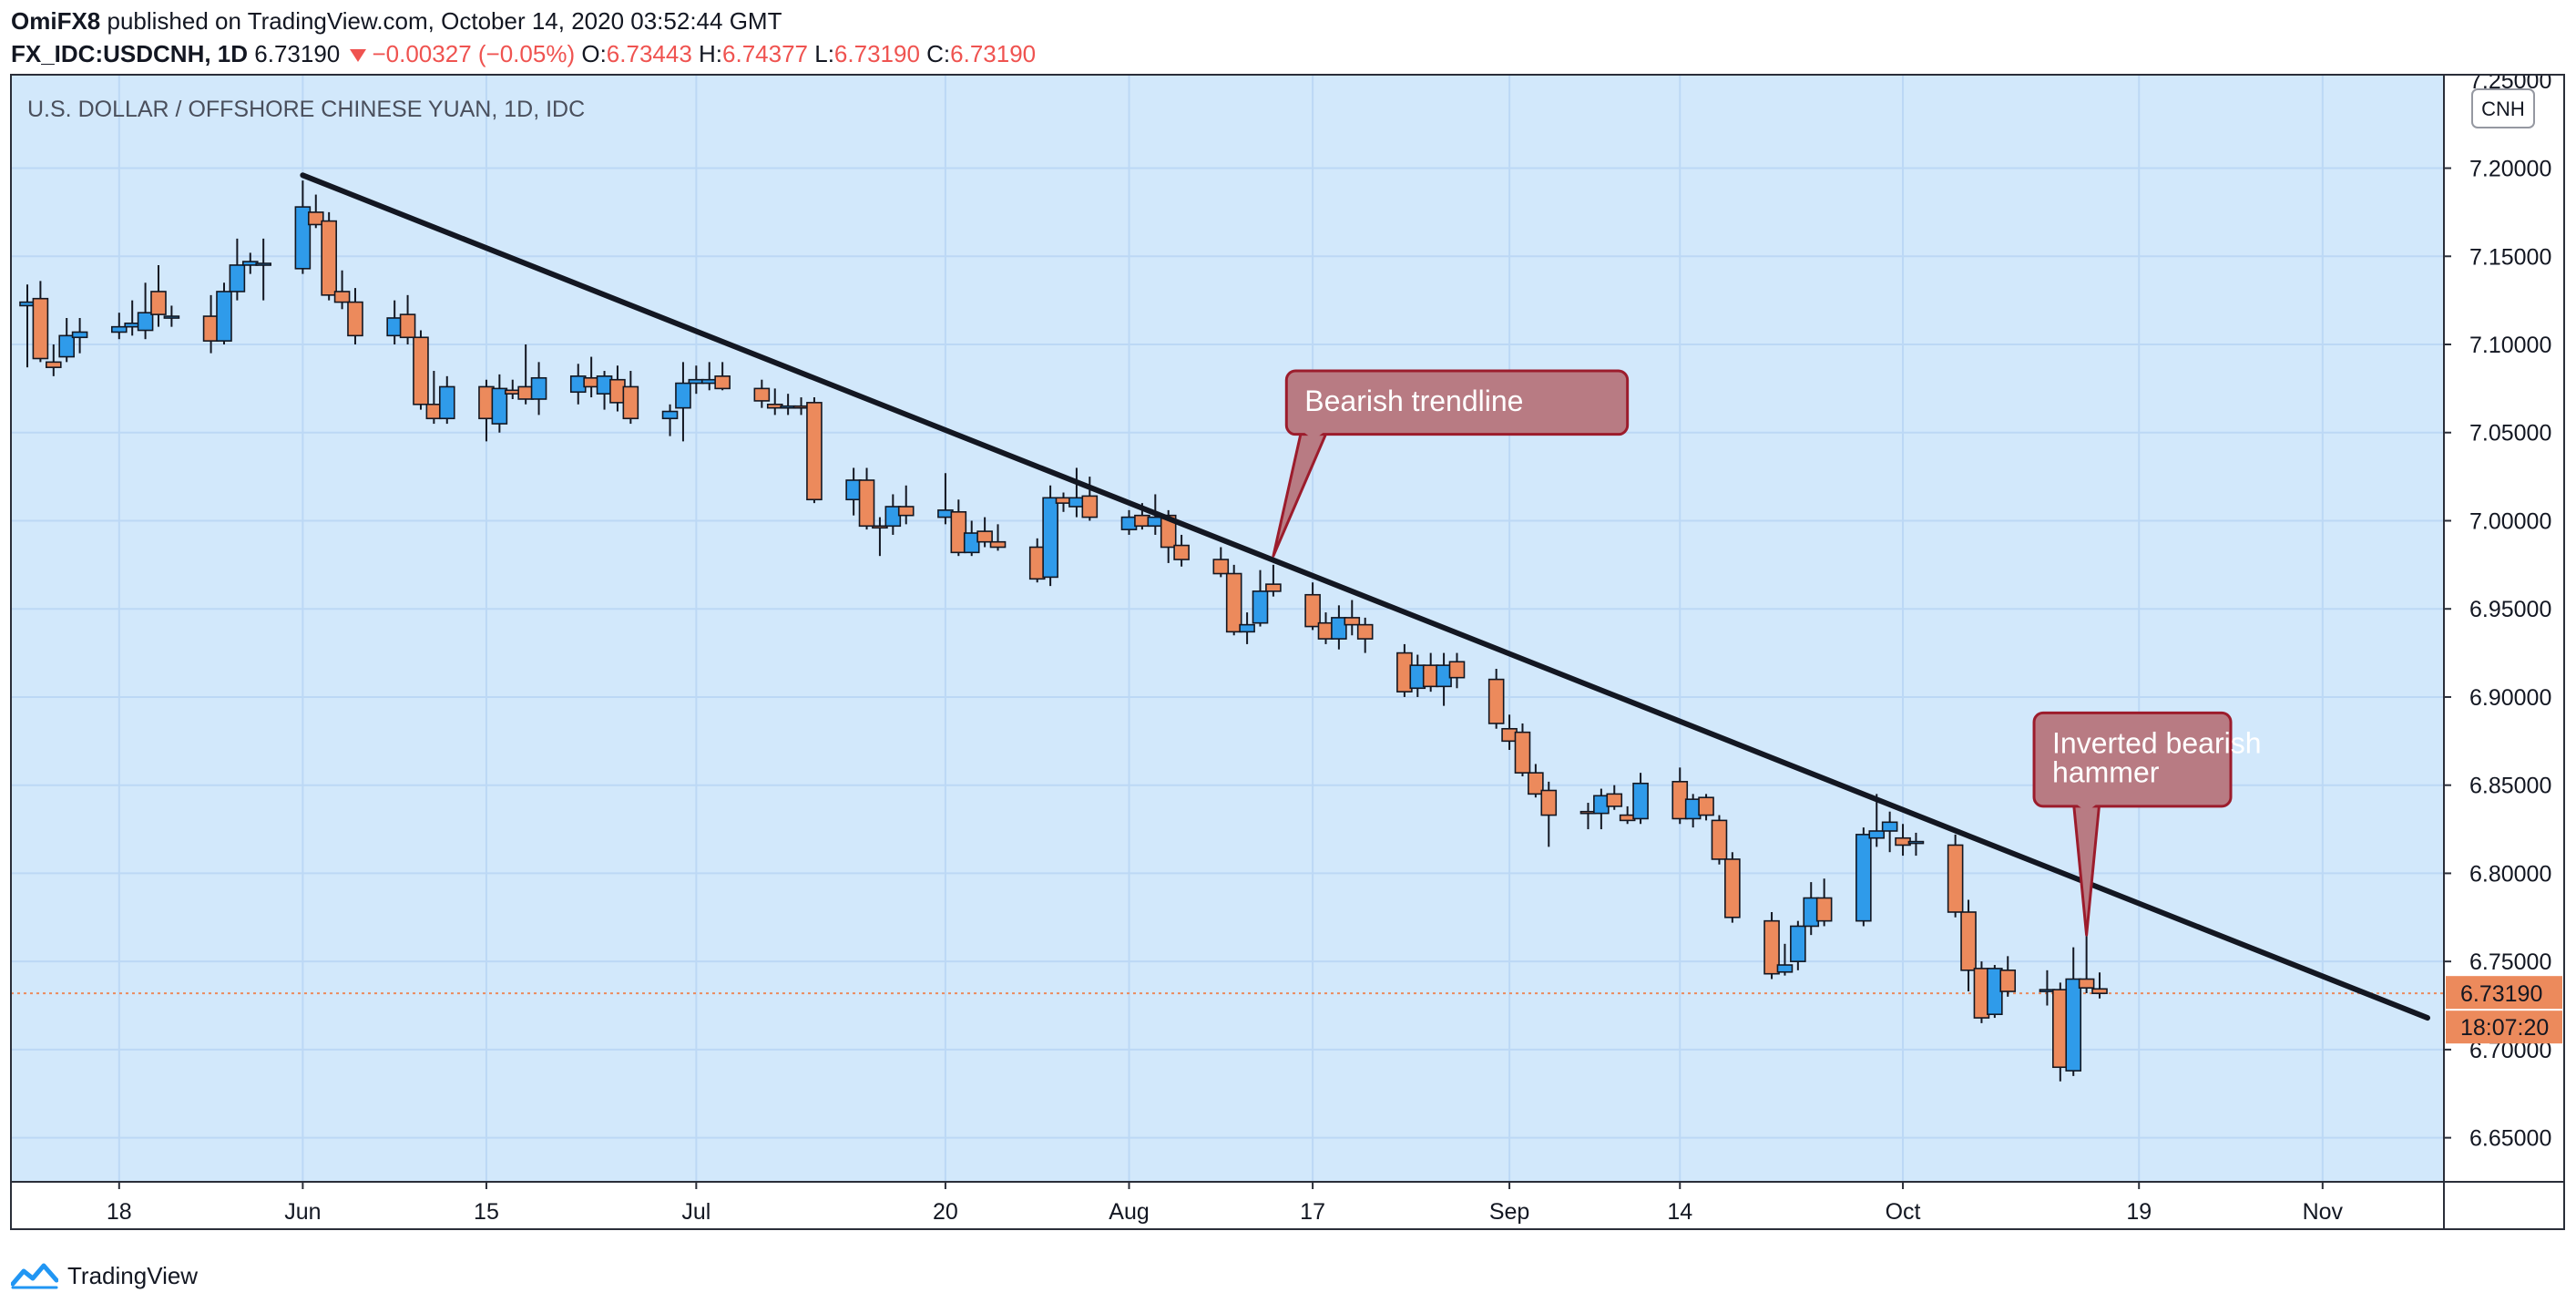 This screenshot has width=2576, height=1303. What do you see at coordinates (1129, 1212) in the screenshot?
I see `time-tick-label: Aug` at bounding box center [1129, 1212].